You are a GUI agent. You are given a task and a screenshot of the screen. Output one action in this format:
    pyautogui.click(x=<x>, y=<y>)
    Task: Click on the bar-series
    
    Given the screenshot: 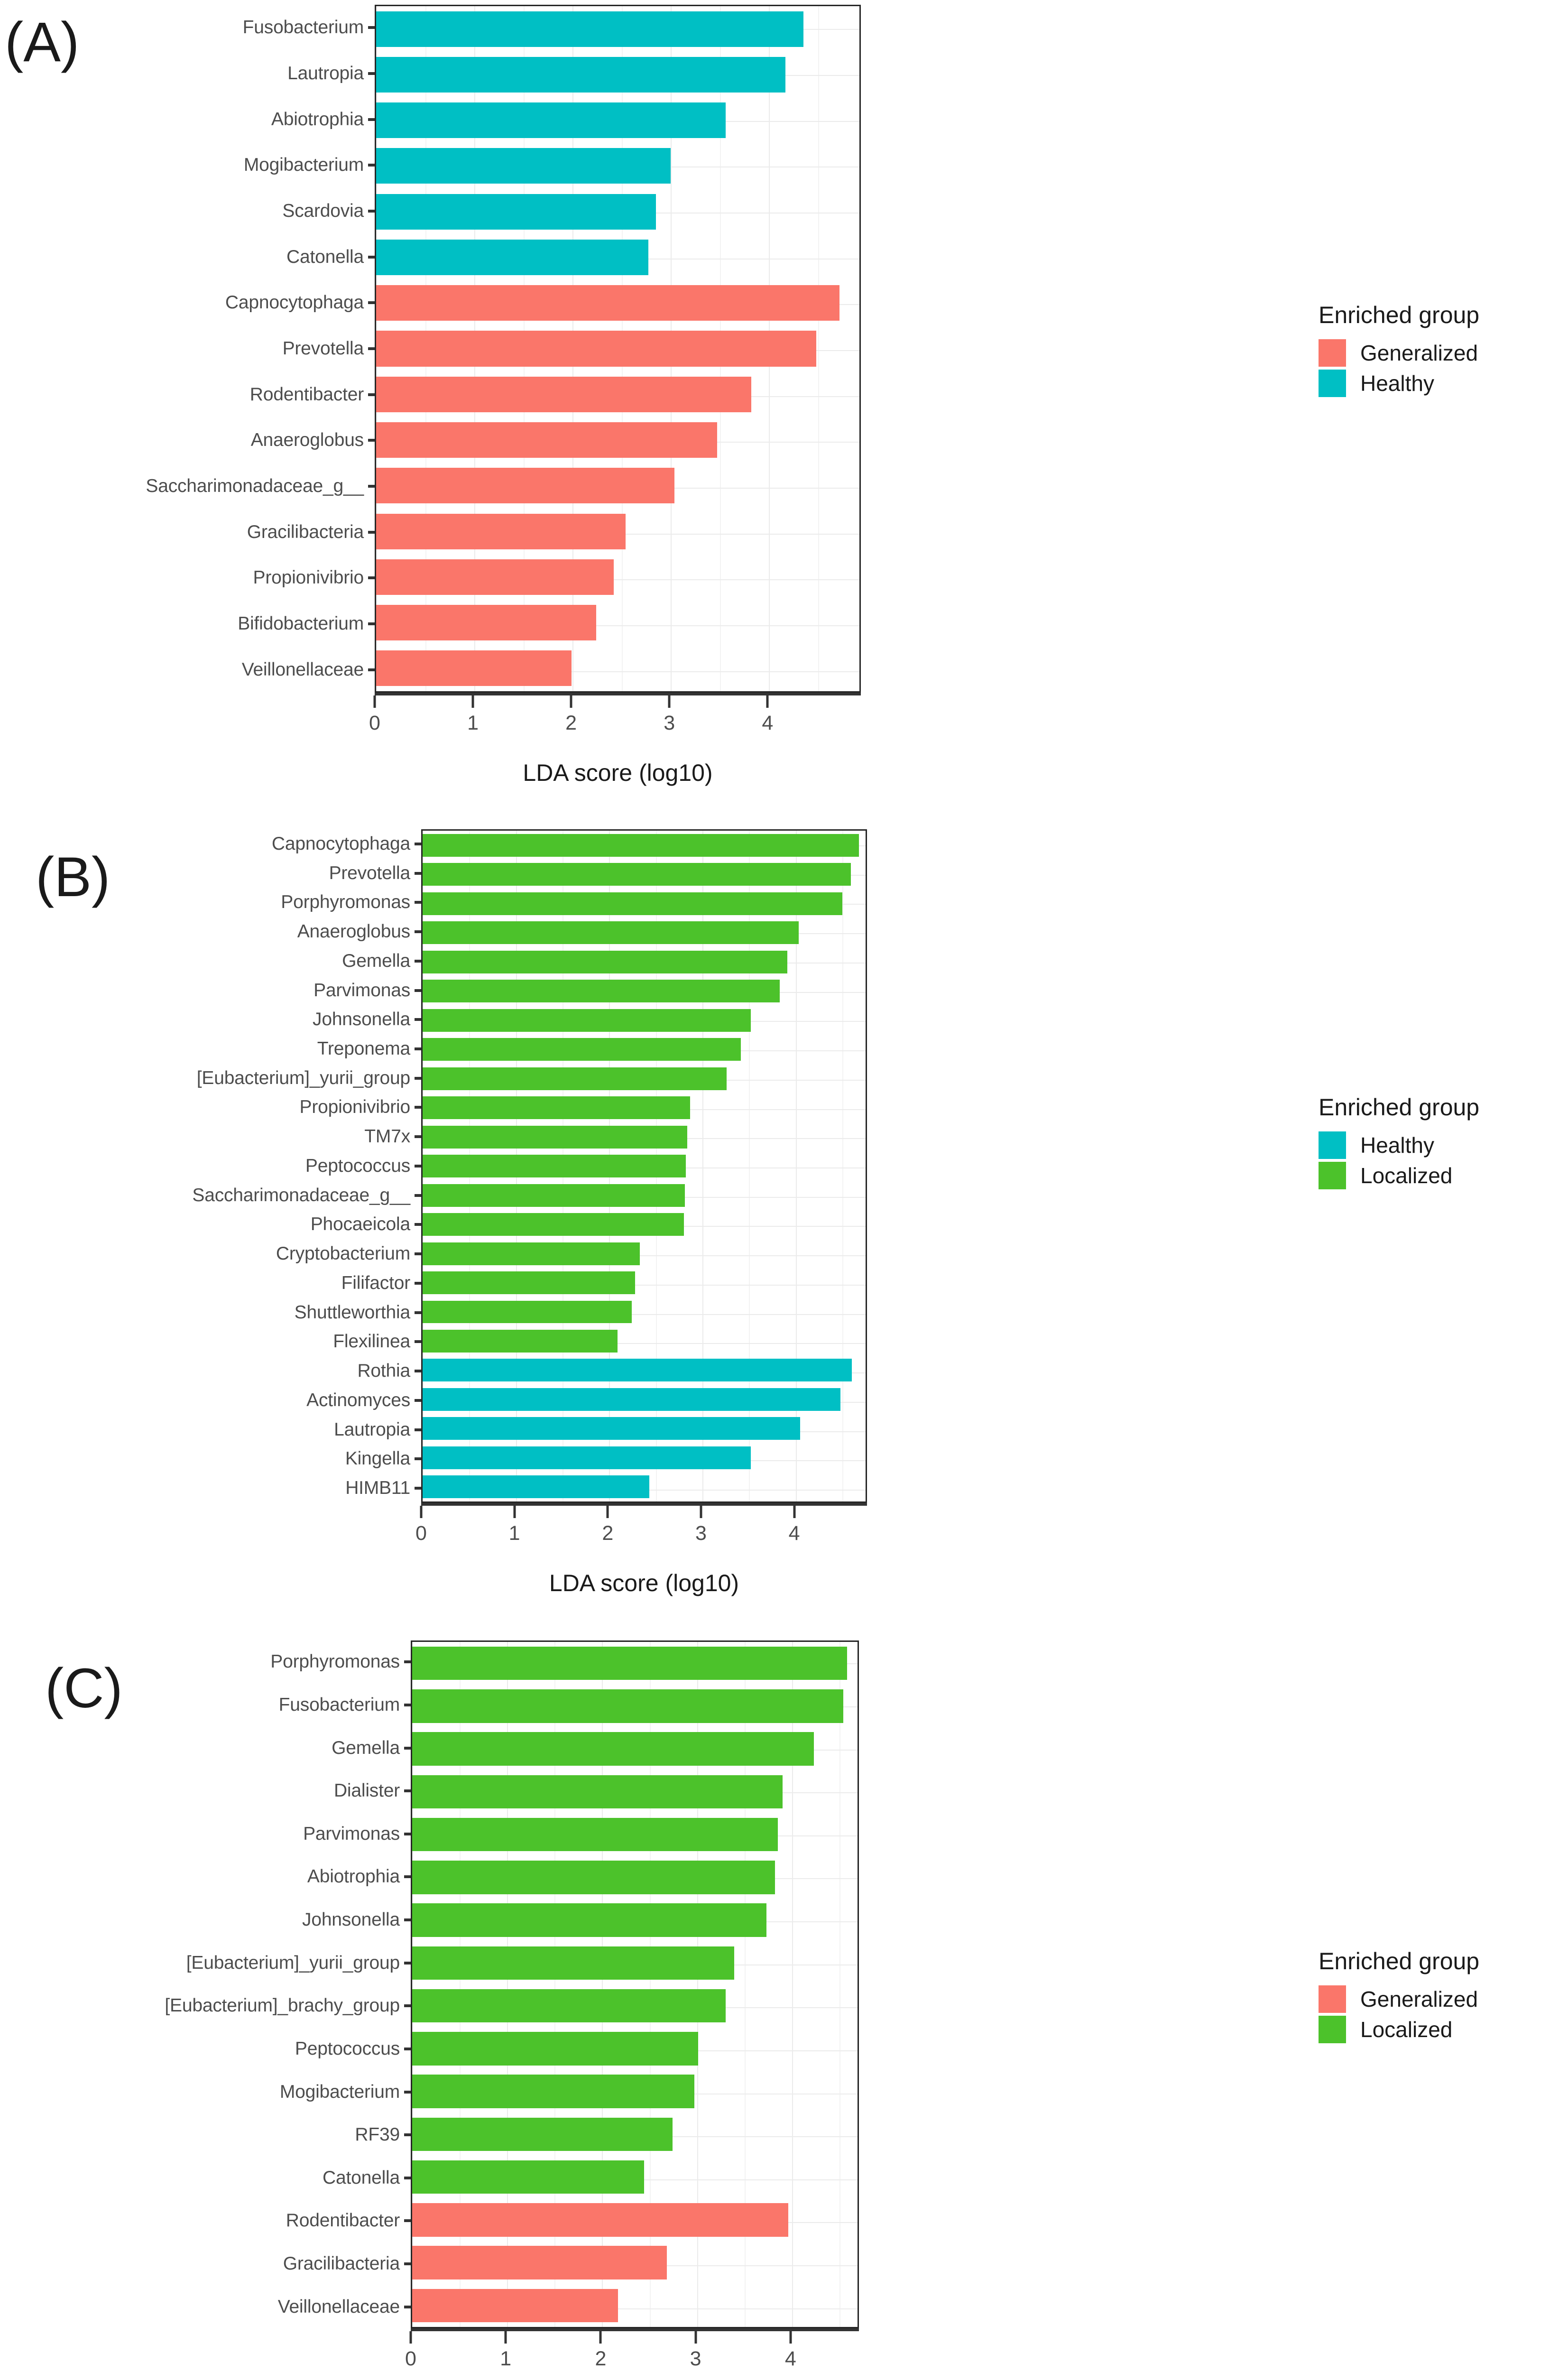 What is the action you would take?
    pyautogui.click(x=635, y=1984)
    